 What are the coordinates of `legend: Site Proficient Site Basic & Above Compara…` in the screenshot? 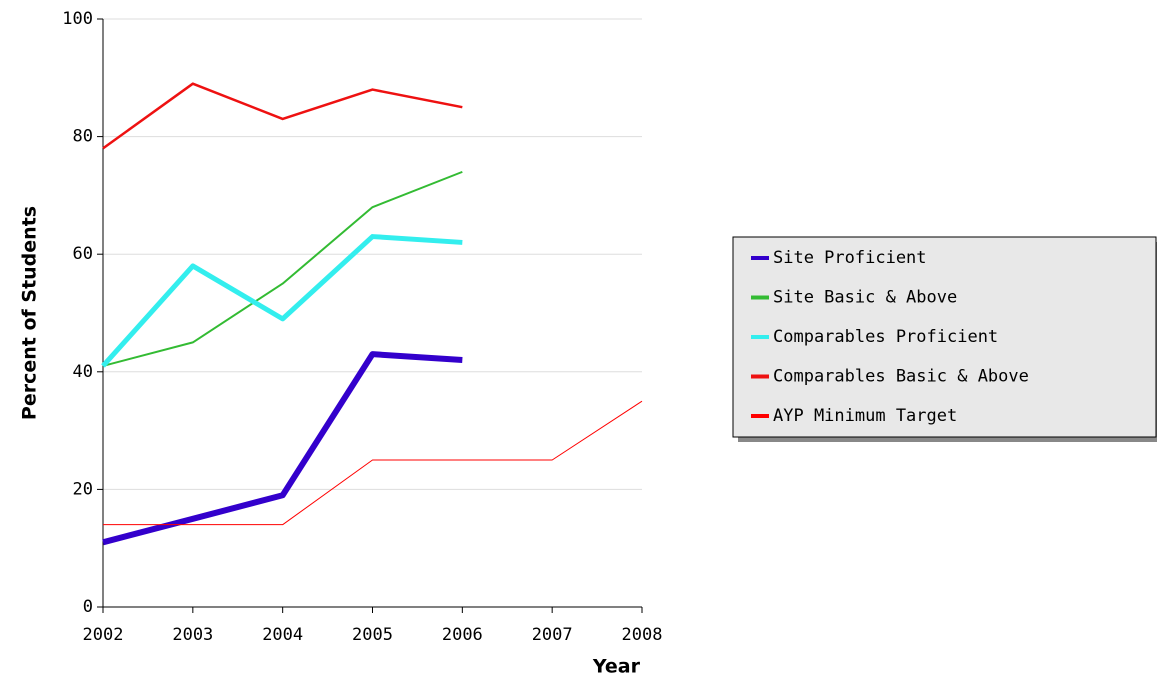 It's located at (944, 339).